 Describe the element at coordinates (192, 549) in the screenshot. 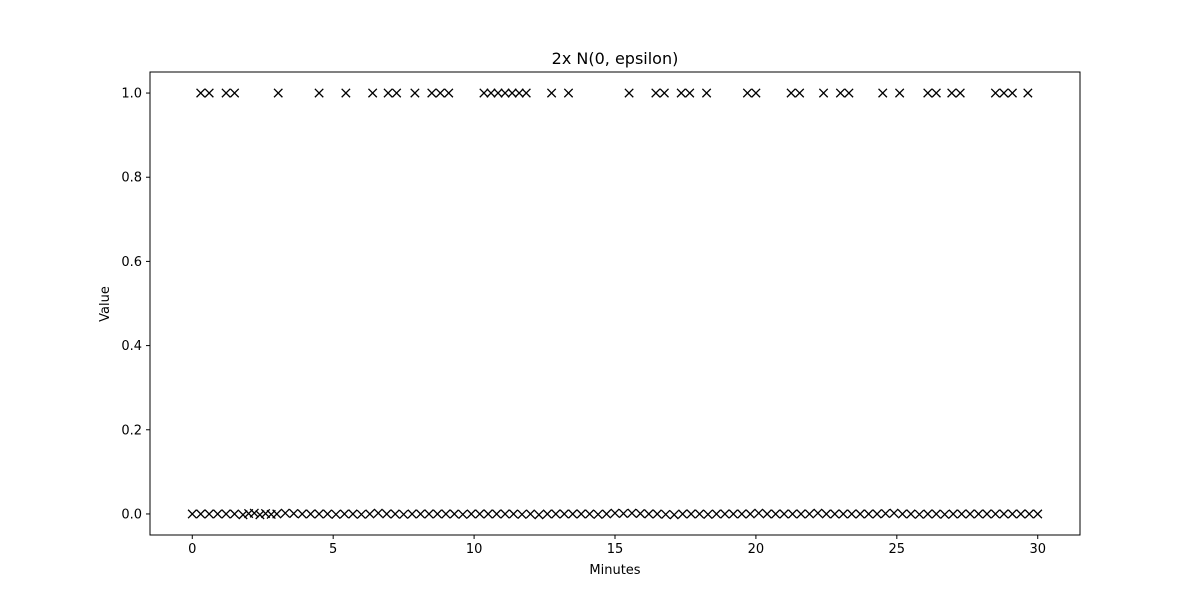

I see `x-tick-label: 0` at that location.